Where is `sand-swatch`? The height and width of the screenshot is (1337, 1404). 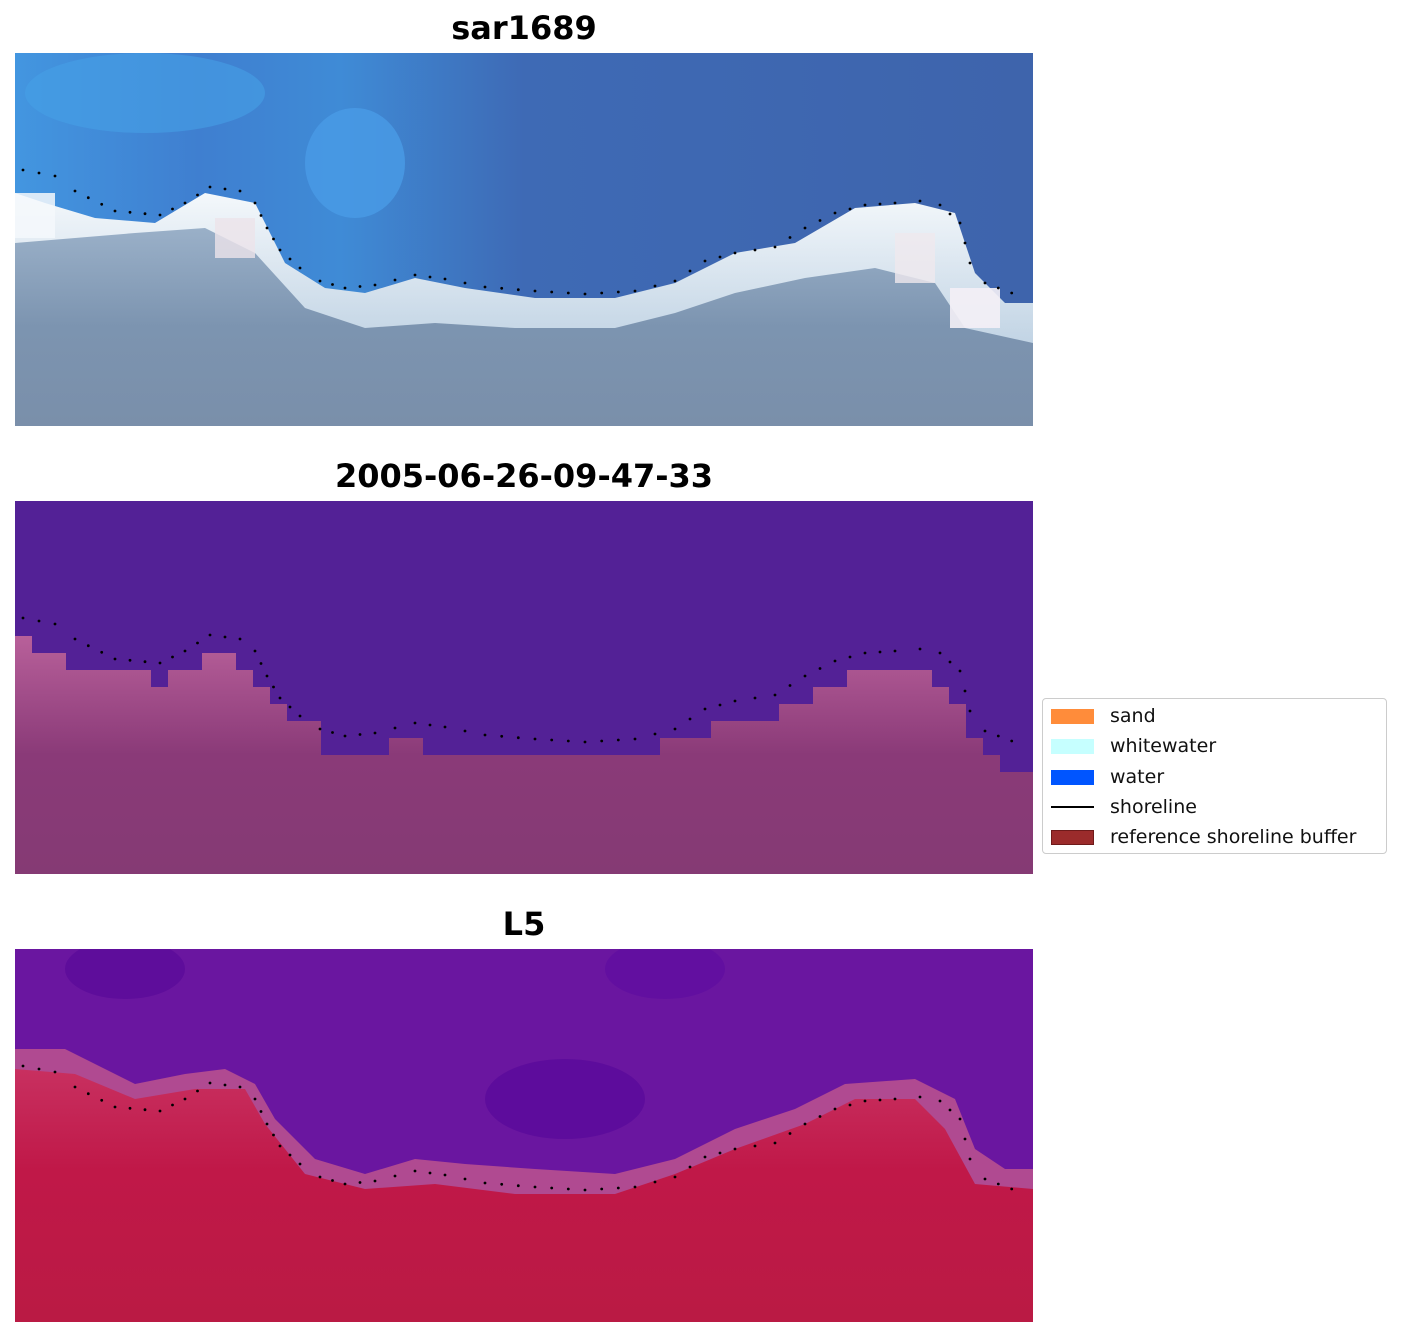
sand-swatch is located at coordinates (1072, 716).